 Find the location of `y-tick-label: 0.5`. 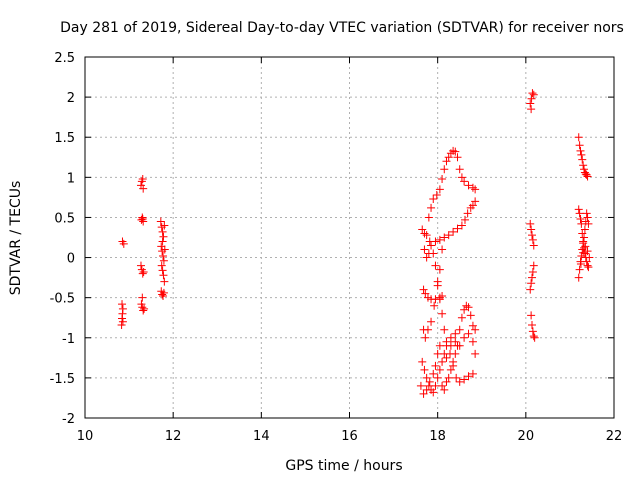

y-tick-label: 0.5 is located at coordinates (64, 218).